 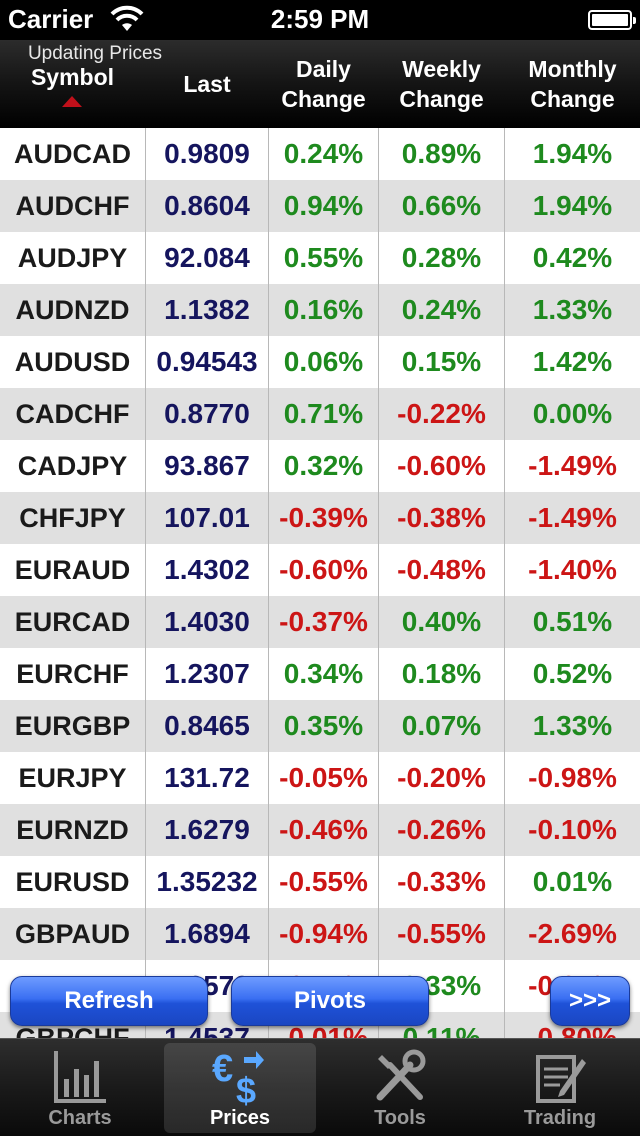 What do you see at coordinates (330, 1001) in the screenshot?
I see `pivots-button: Pivots` at bounding box center [330, 1001].